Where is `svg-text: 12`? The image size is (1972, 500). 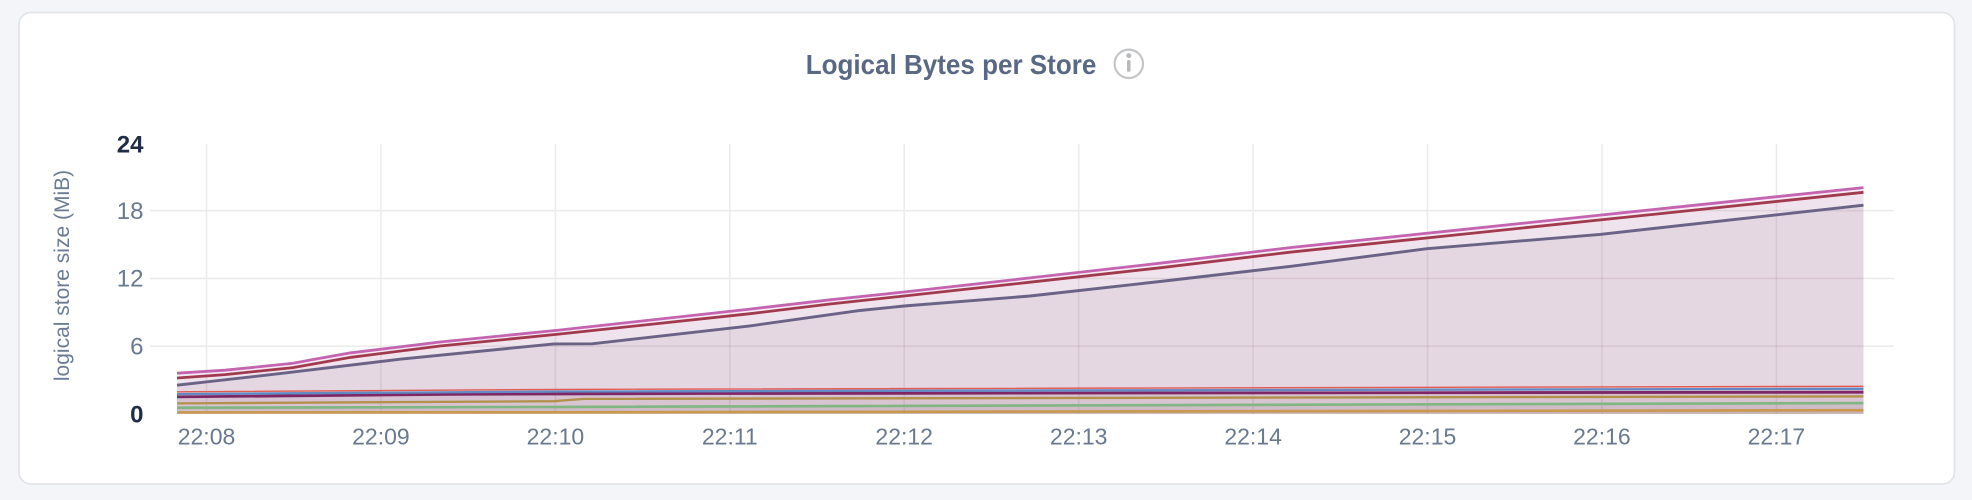
svg-text: 12 is located at coordinates (130, 278).